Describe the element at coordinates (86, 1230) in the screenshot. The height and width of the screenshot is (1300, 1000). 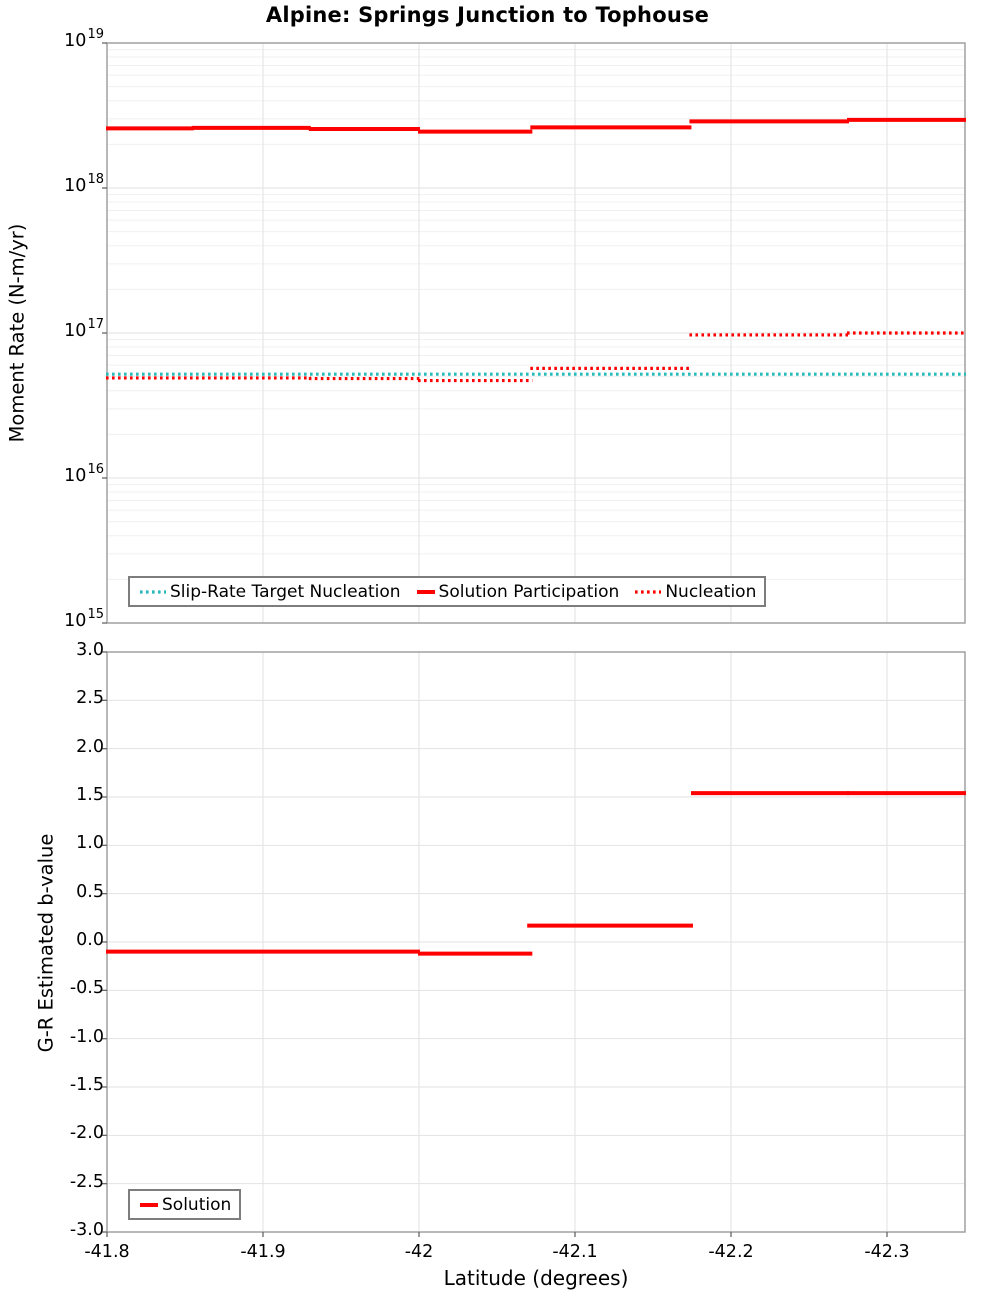
I see `y-tick-label: -3.0` at that location.